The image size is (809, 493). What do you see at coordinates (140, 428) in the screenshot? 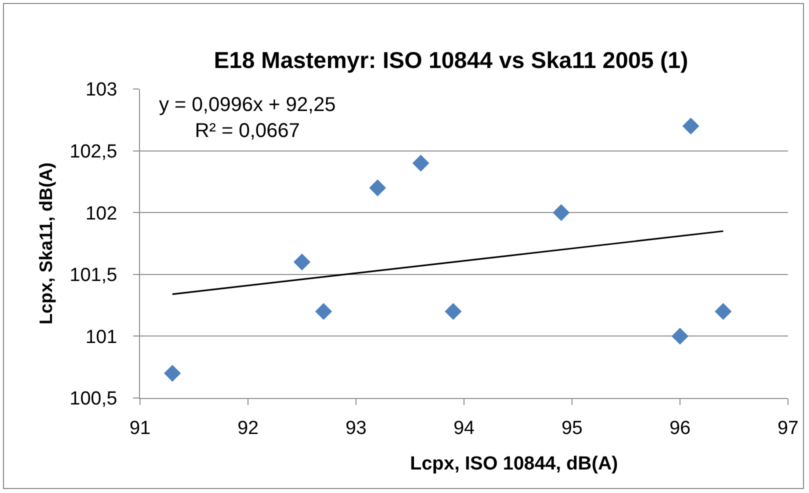
I see `x-tick-label: 91` at bounding box center [140, 428].